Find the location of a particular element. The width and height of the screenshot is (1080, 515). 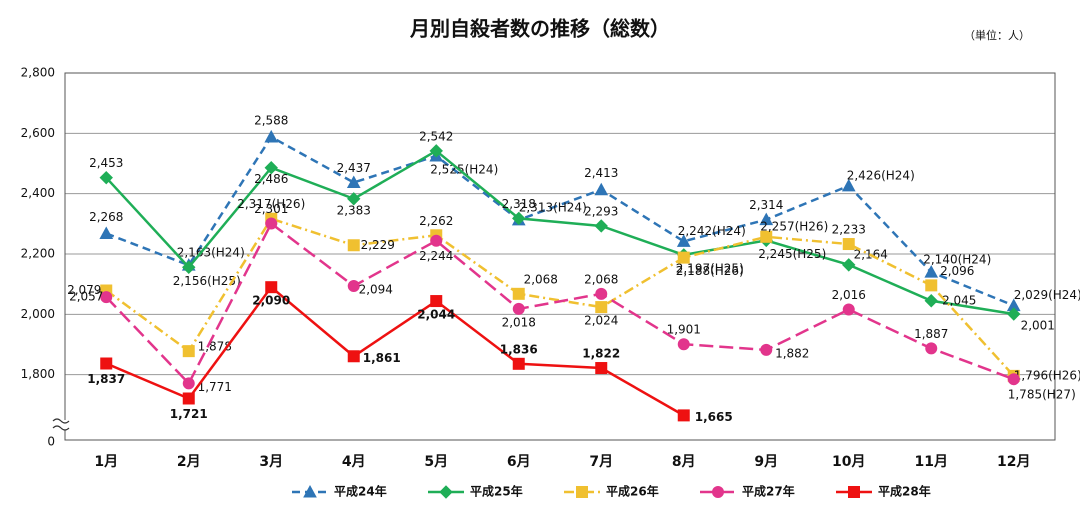

x-tick-label: 7月 is located at coordinates (601, 462).